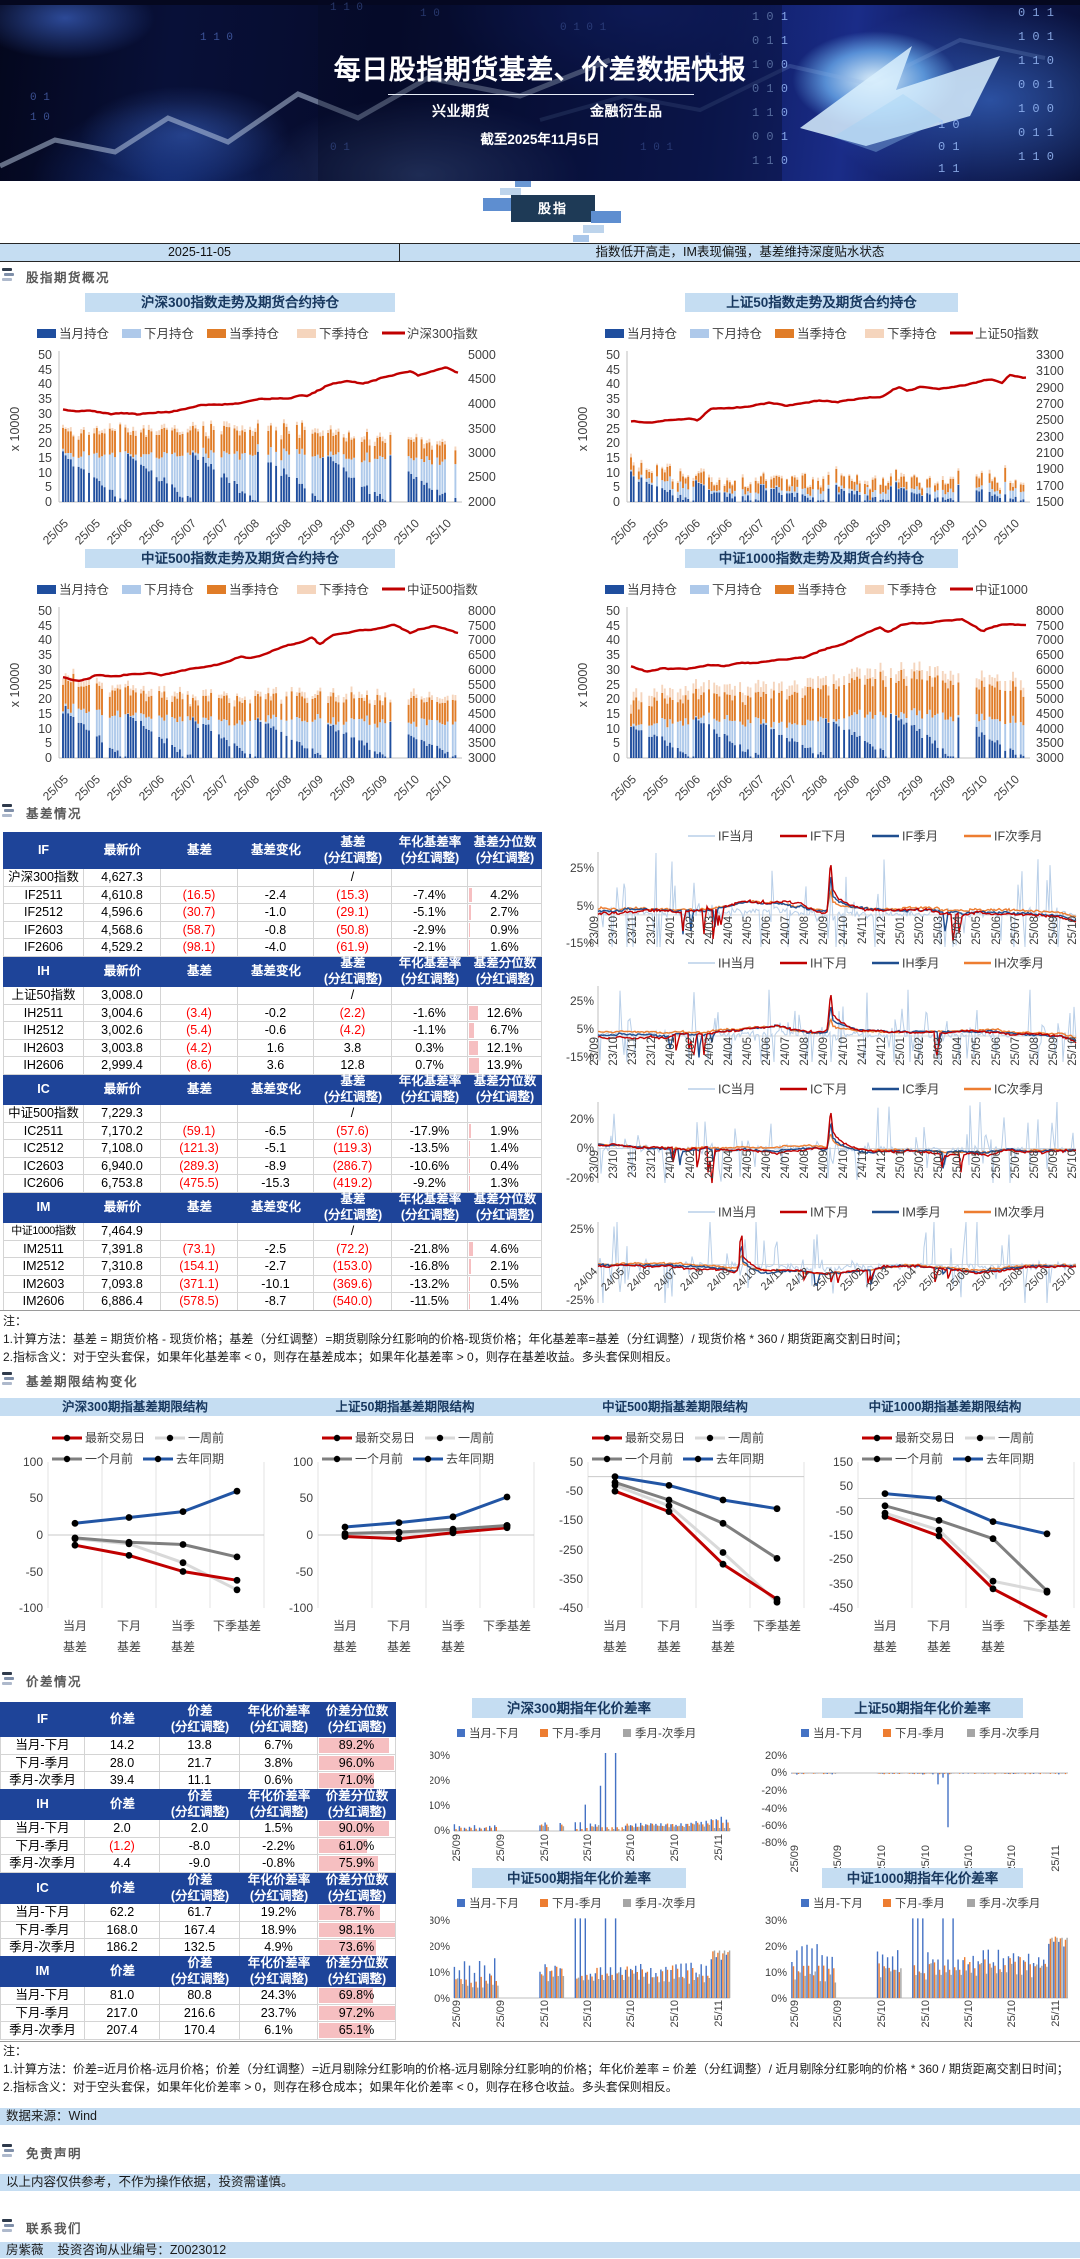  I want to click on svg-text: 24/11, so click(863, 1051).